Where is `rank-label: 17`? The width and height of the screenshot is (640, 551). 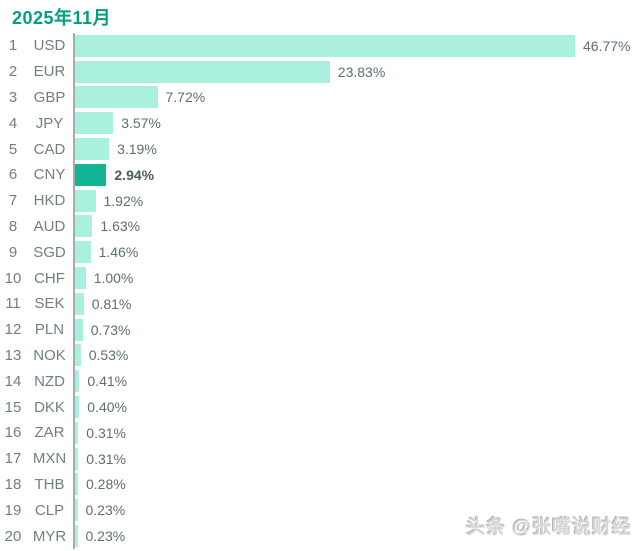
rank-label: 17 is located at coordinates (13, 459).